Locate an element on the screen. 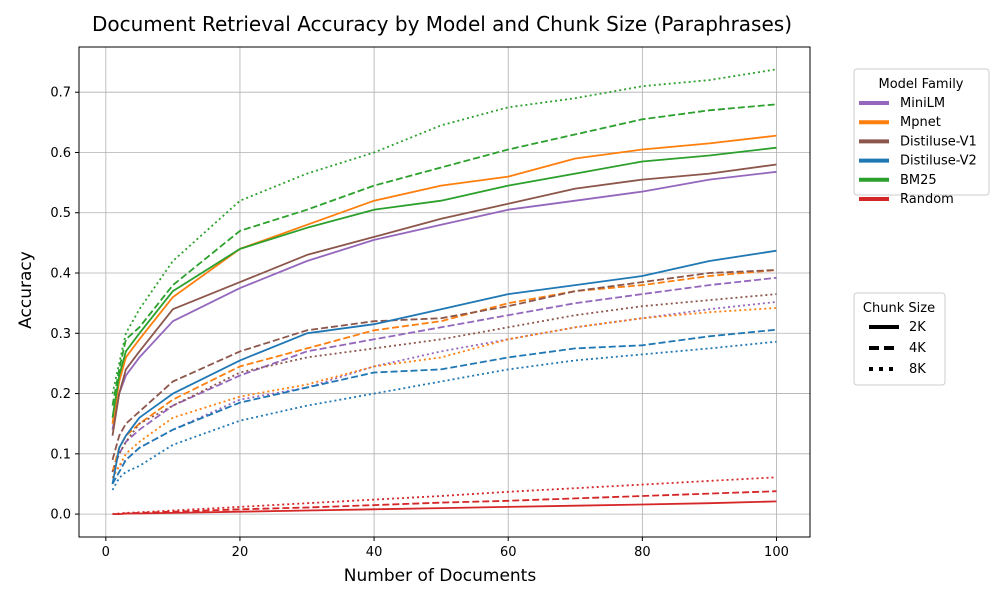  legend-label-distiluse-v1: Distiluse-V1 is located at coordinates (938, 141).